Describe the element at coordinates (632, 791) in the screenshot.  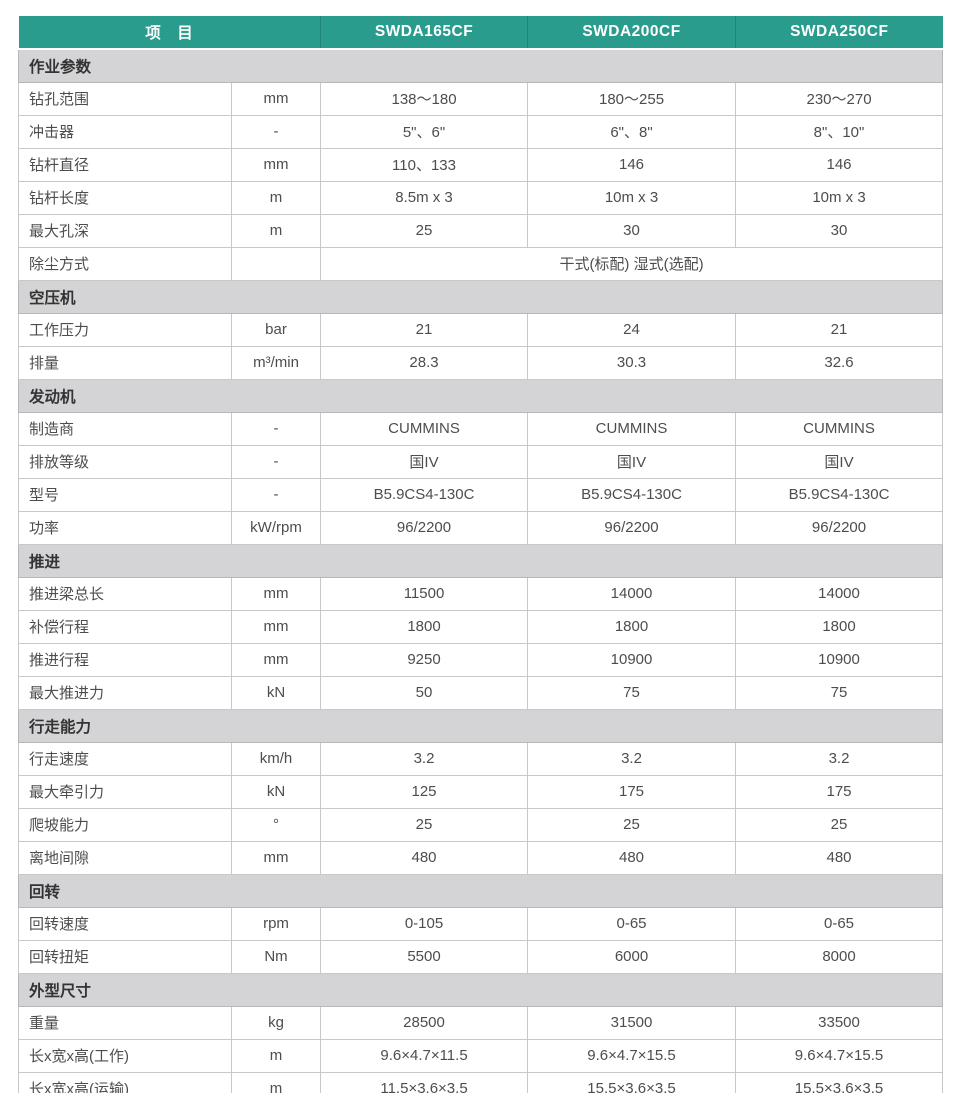
I see `value-cell-model-1: 175` at that location.